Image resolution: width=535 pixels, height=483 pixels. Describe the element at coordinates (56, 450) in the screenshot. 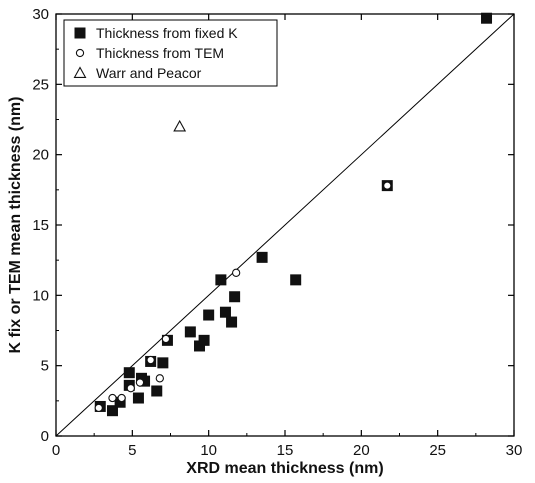

I see `x-tick-label: 0` at that location.